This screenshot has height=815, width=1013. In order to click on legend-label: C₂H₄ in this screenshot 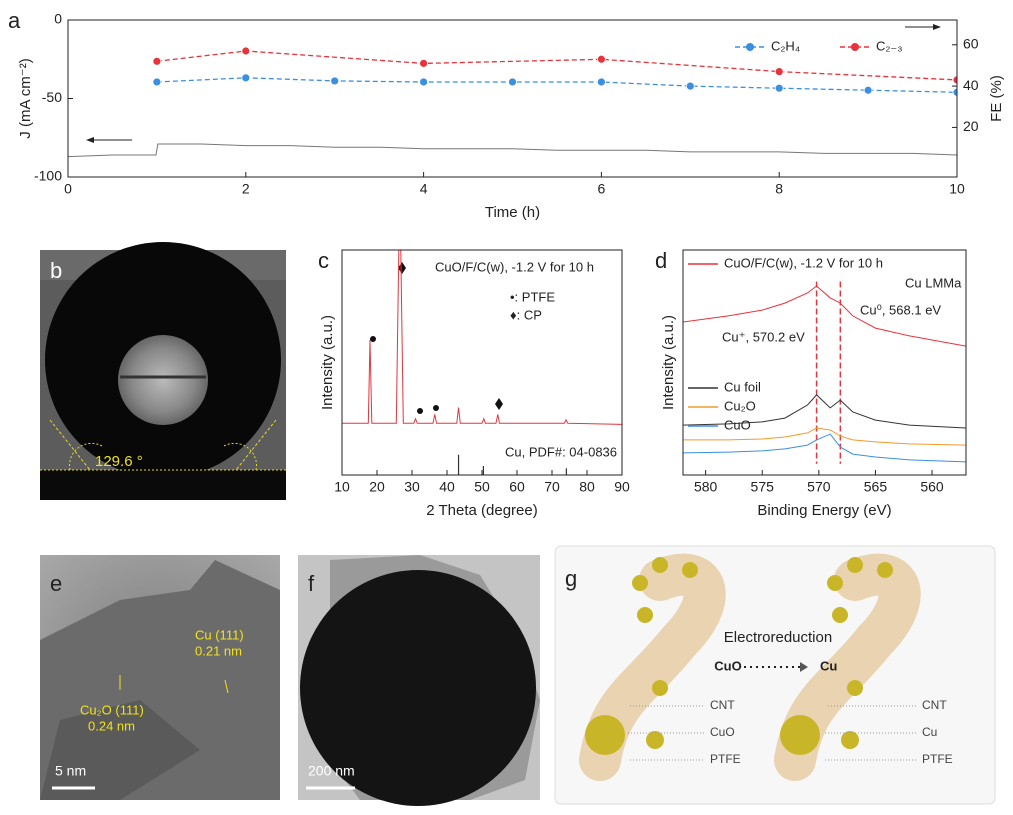, I will do `click(785, 45)`.